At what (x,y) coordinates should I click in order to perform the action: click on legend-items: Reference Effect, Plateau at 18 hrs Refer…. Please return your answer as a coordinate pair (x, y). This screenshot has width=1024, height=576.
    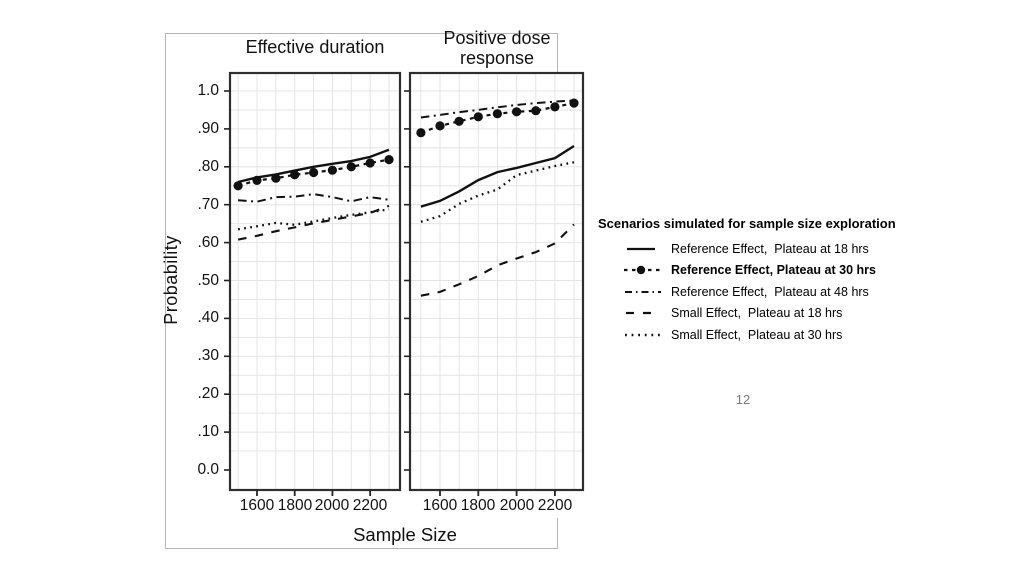
    Looking at the image, I should click on (774, 292).